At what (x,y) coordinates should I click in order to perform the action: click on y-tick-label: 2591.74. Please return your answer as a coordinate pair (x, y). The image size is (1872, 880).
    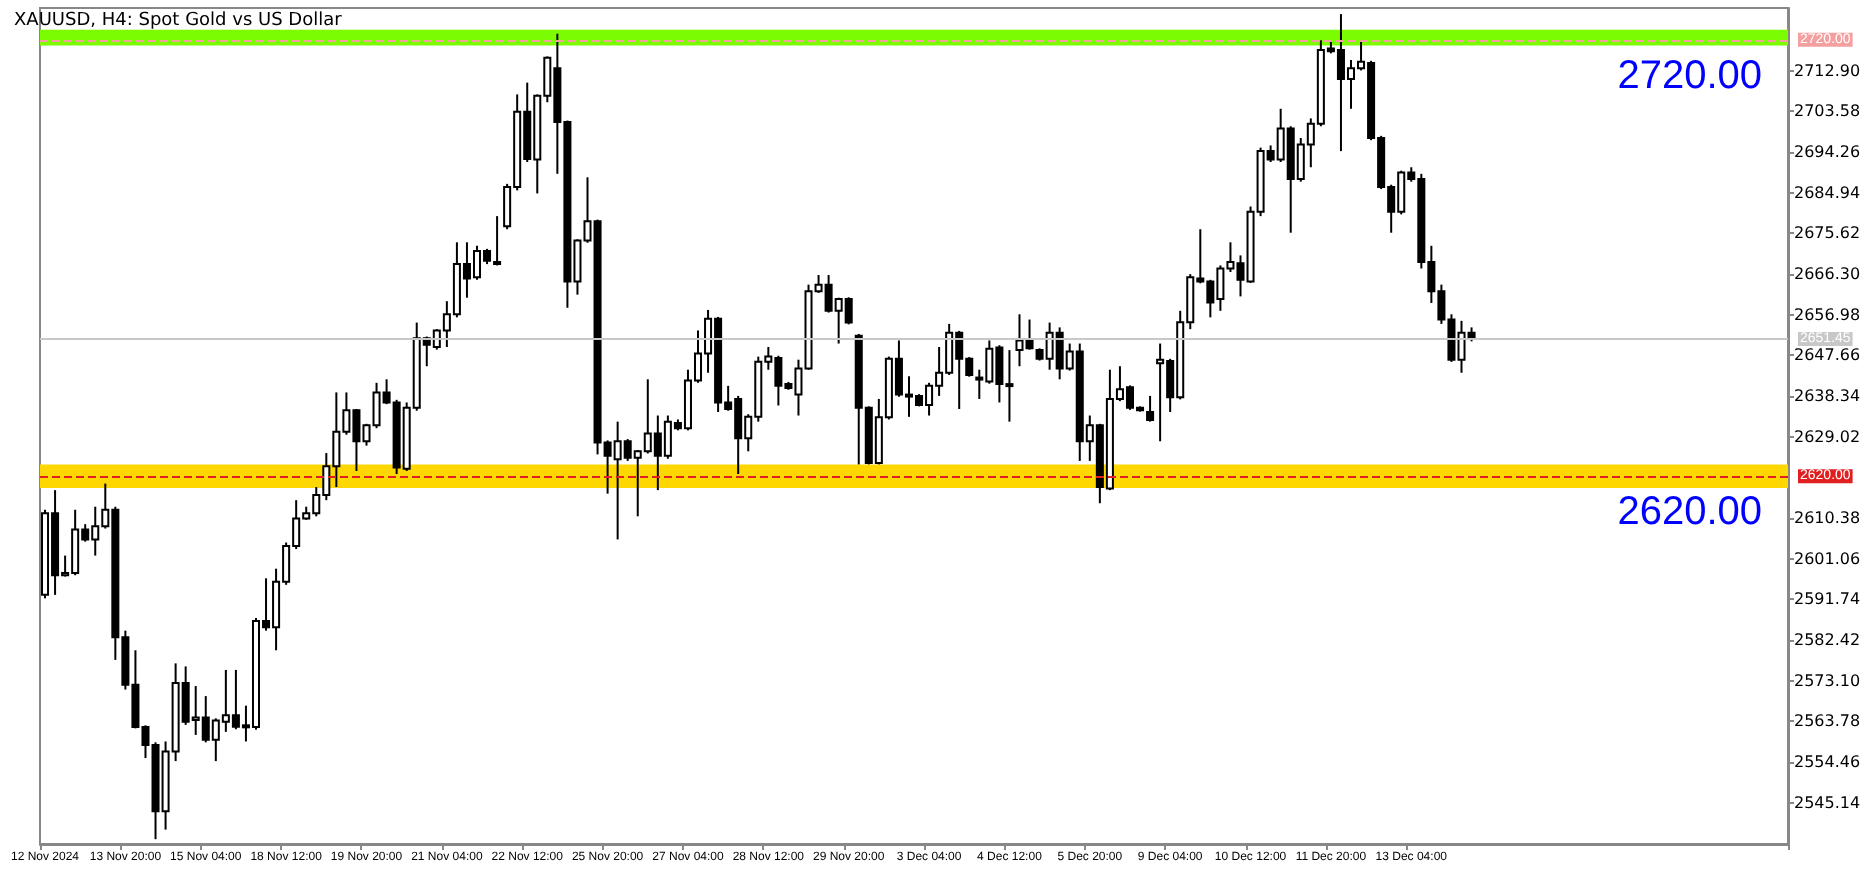
    Looking at the image, I should click on (1827, 599).